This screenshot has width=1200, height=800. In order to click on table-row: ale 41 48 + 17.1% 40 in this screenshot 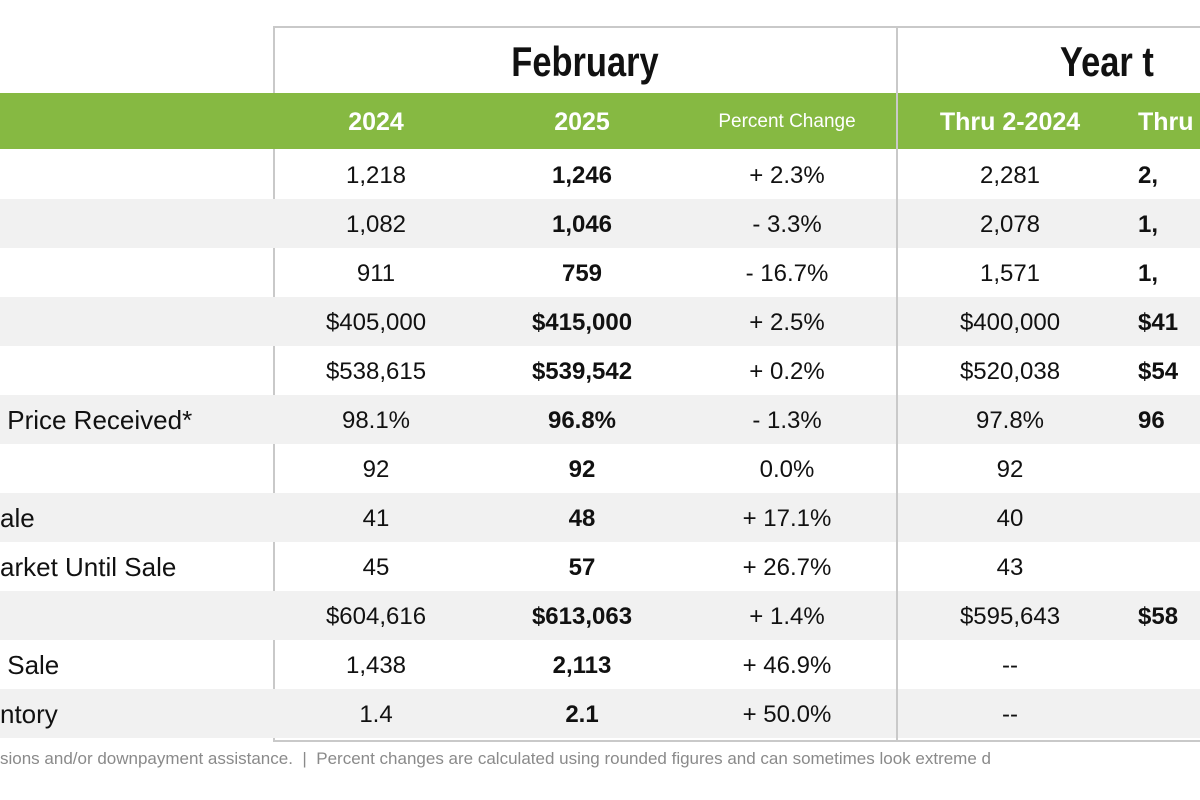, I will do `click(600, 517)`.